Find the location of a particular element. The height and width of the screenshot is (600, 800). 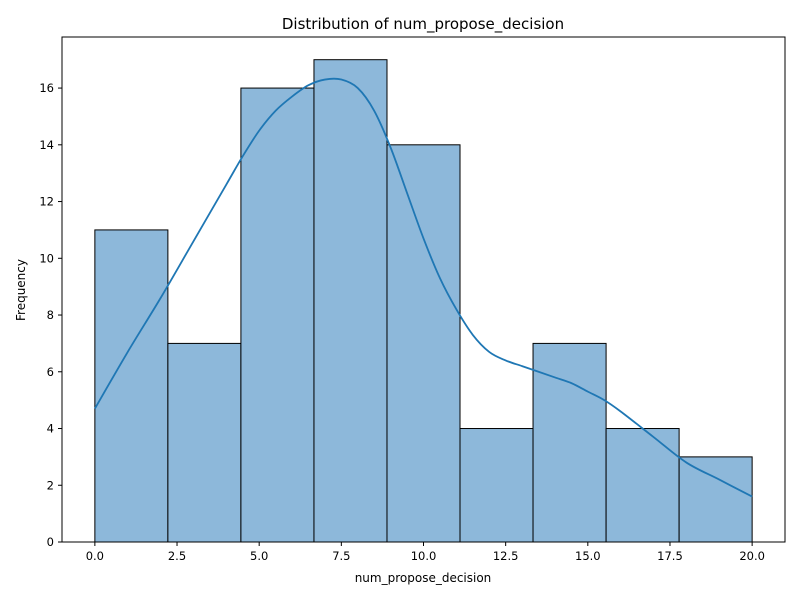

y-axis-label: Frequency is located at coordinates (21, 290).